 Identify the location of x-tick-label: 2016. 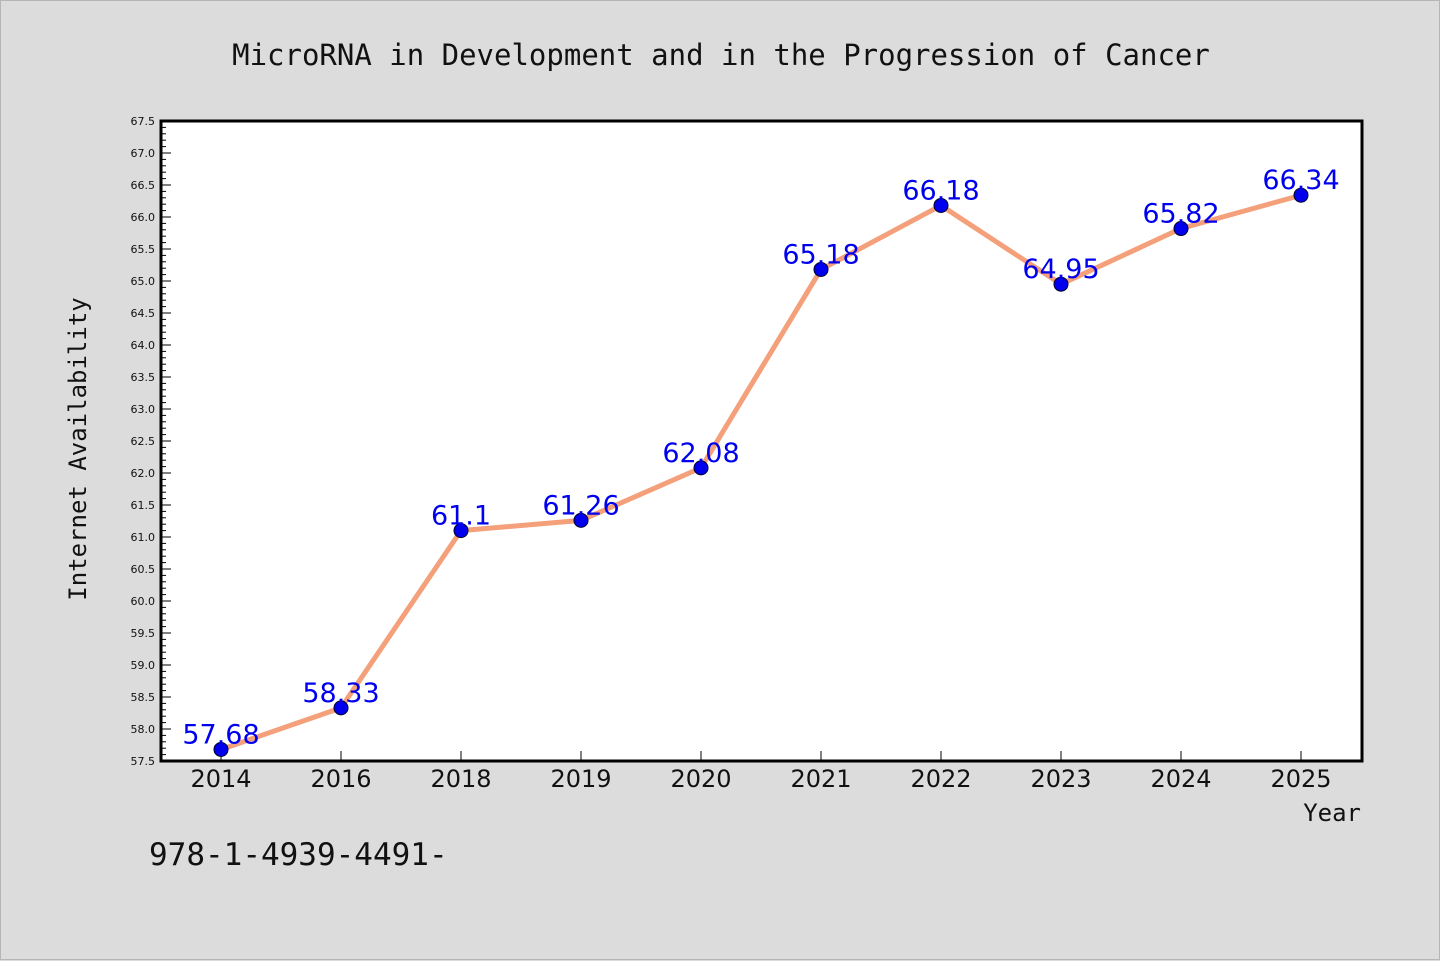
(340, 779).